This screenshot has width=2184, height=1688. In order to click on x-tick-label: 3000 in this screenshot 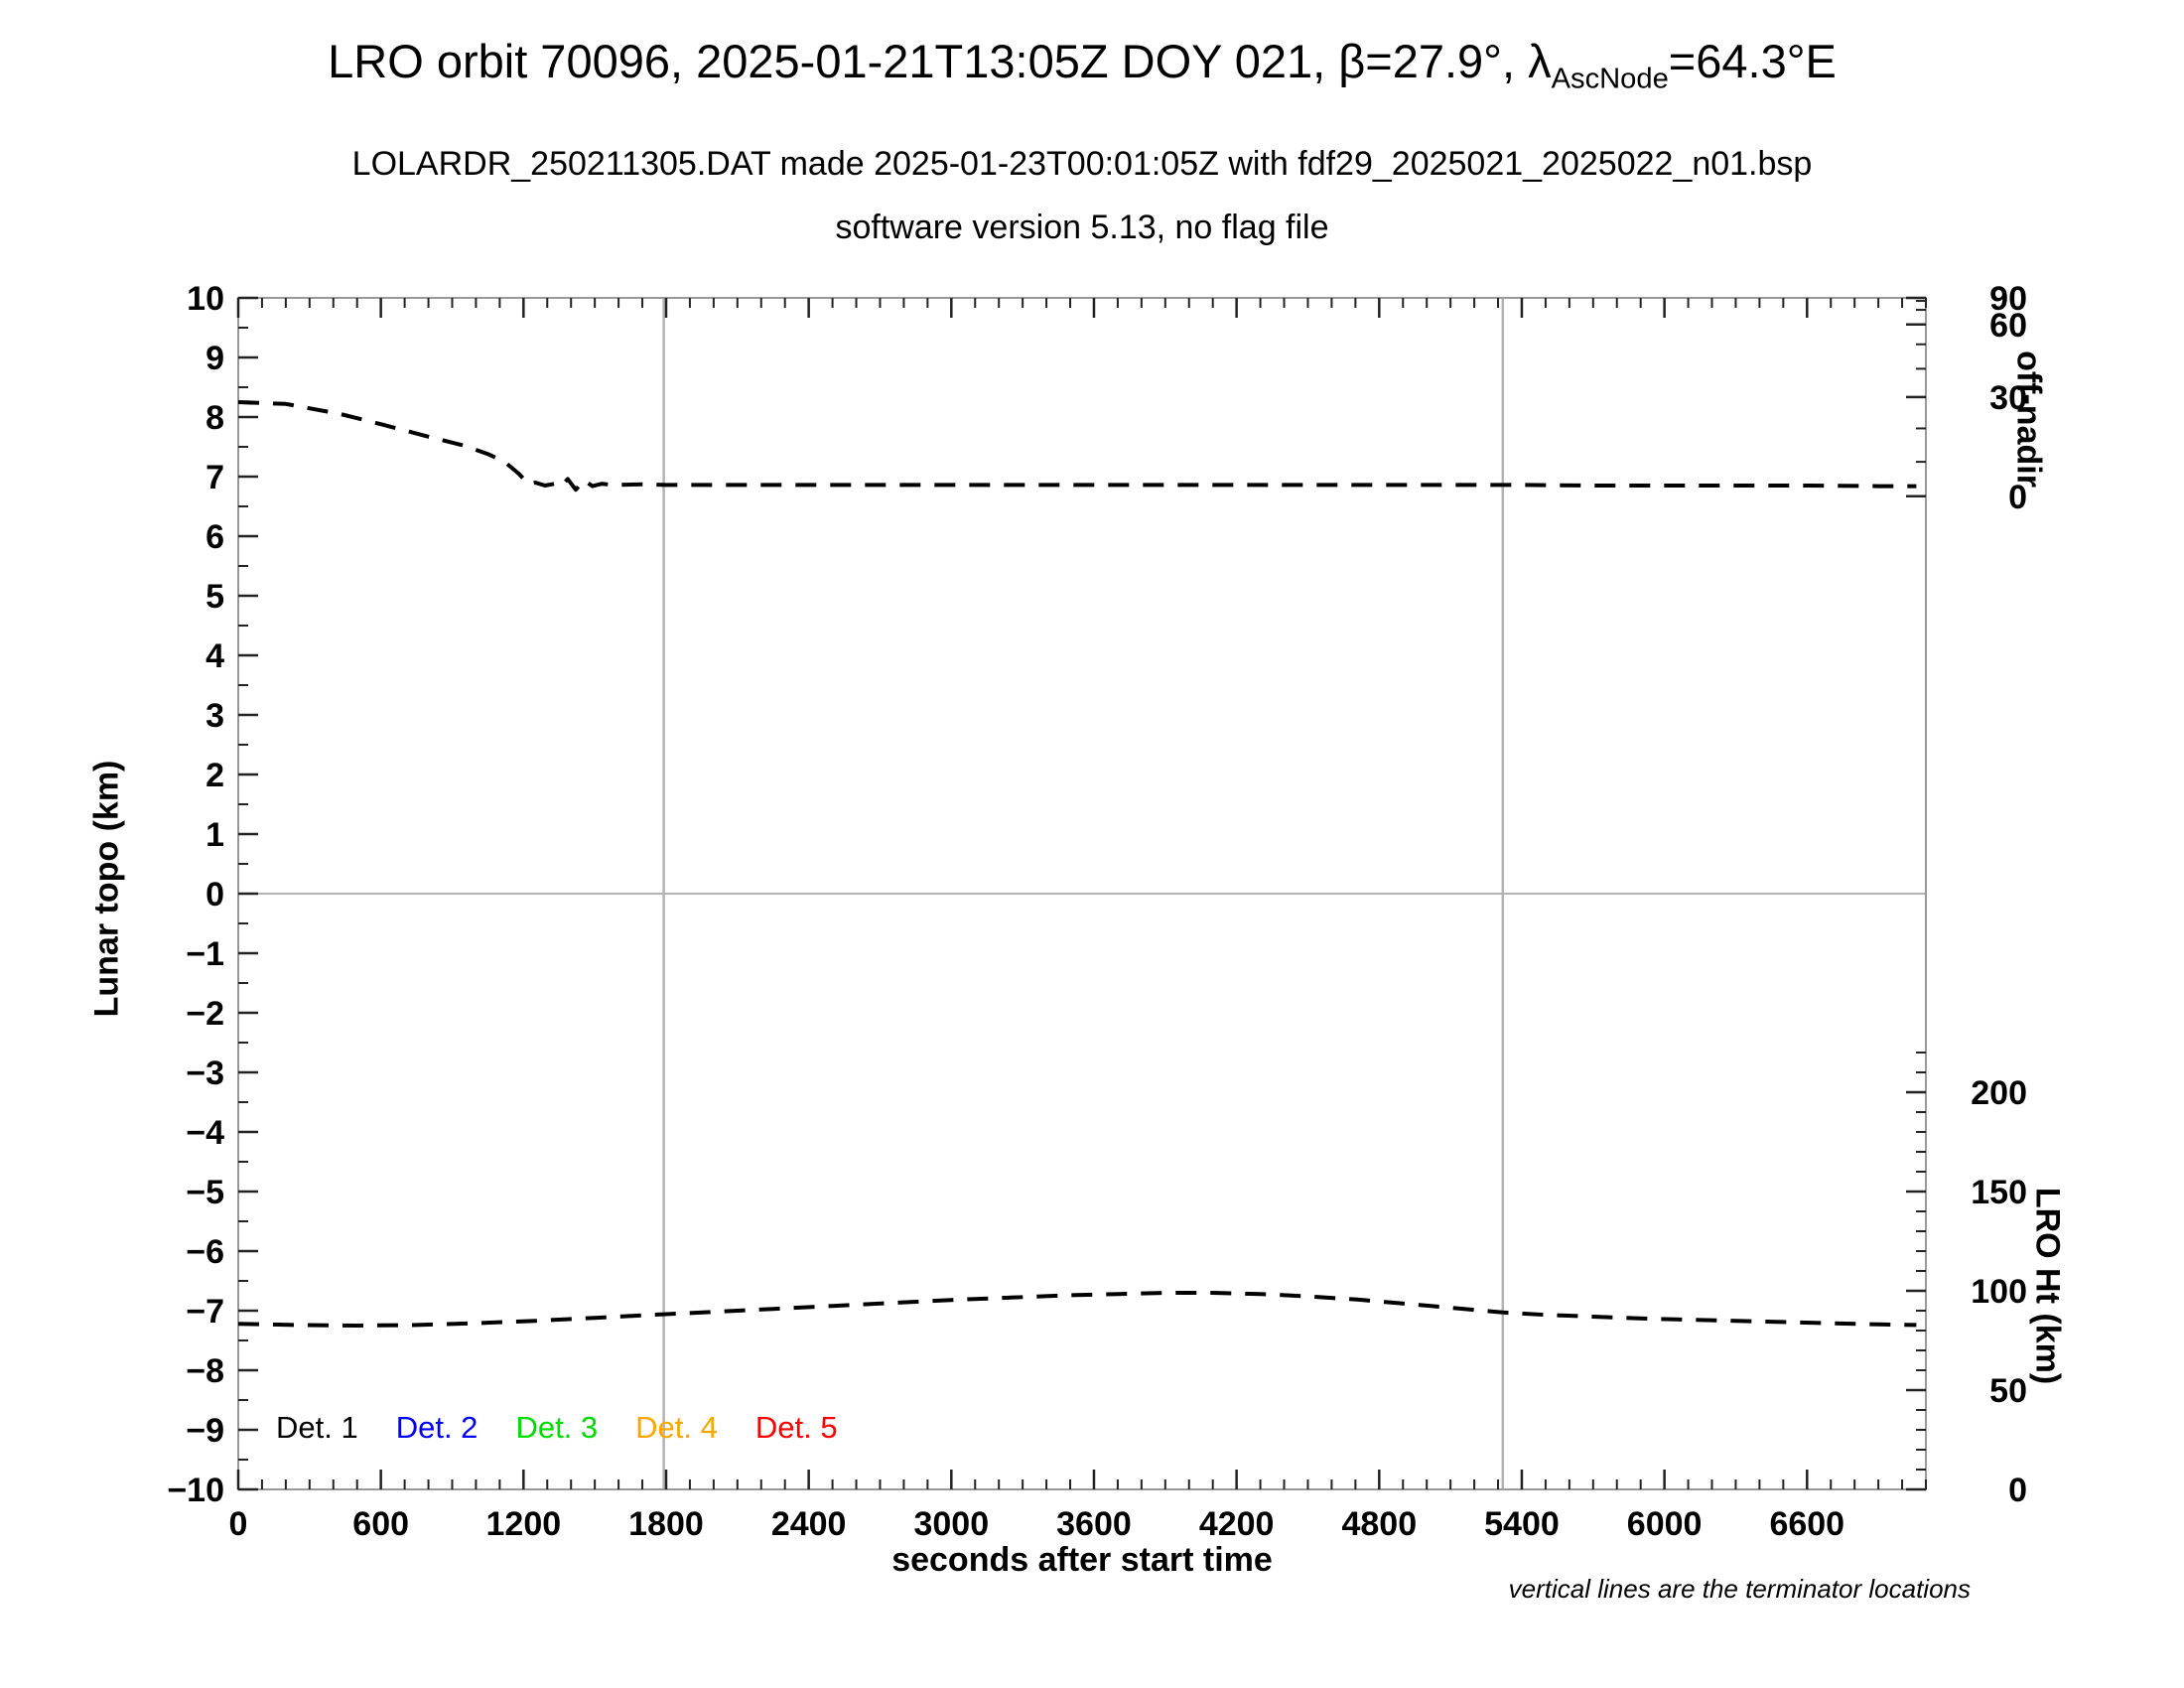, I will do `click(951, 1524)`.